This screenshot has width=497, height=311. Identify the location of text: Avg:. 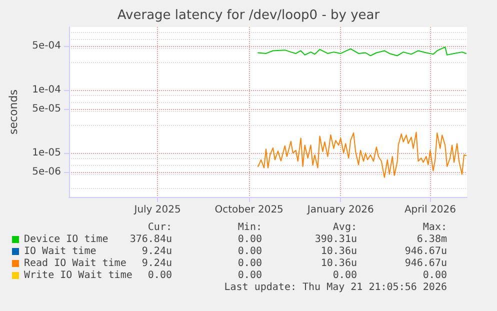
(344, 228).